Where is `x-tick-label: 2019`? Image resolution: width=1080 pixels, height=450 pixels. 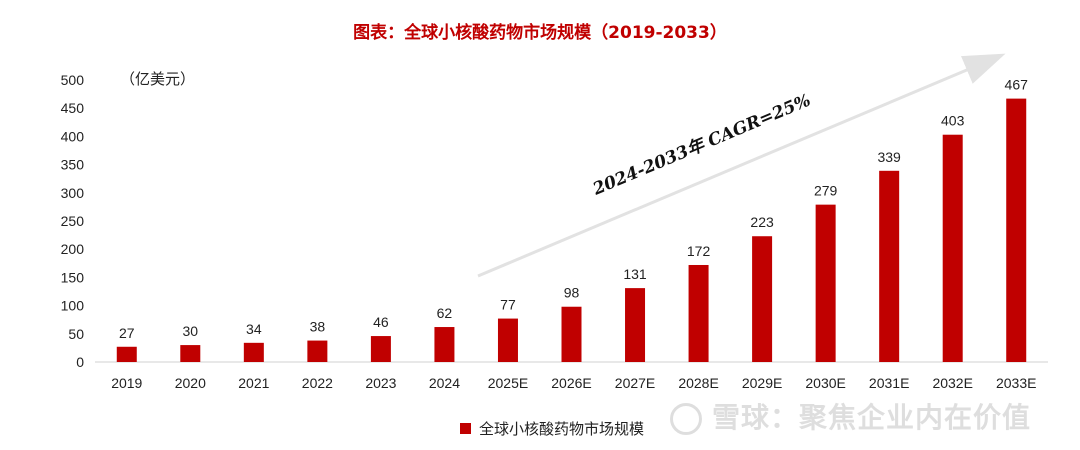 x-tick-label: 2019 is located at coordinates (126, 383).